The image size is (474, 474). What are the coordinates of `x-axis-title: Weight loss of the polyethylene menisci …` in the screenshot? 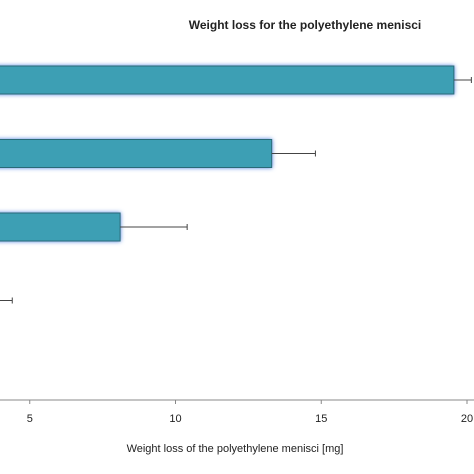 It's located at (235, 449).